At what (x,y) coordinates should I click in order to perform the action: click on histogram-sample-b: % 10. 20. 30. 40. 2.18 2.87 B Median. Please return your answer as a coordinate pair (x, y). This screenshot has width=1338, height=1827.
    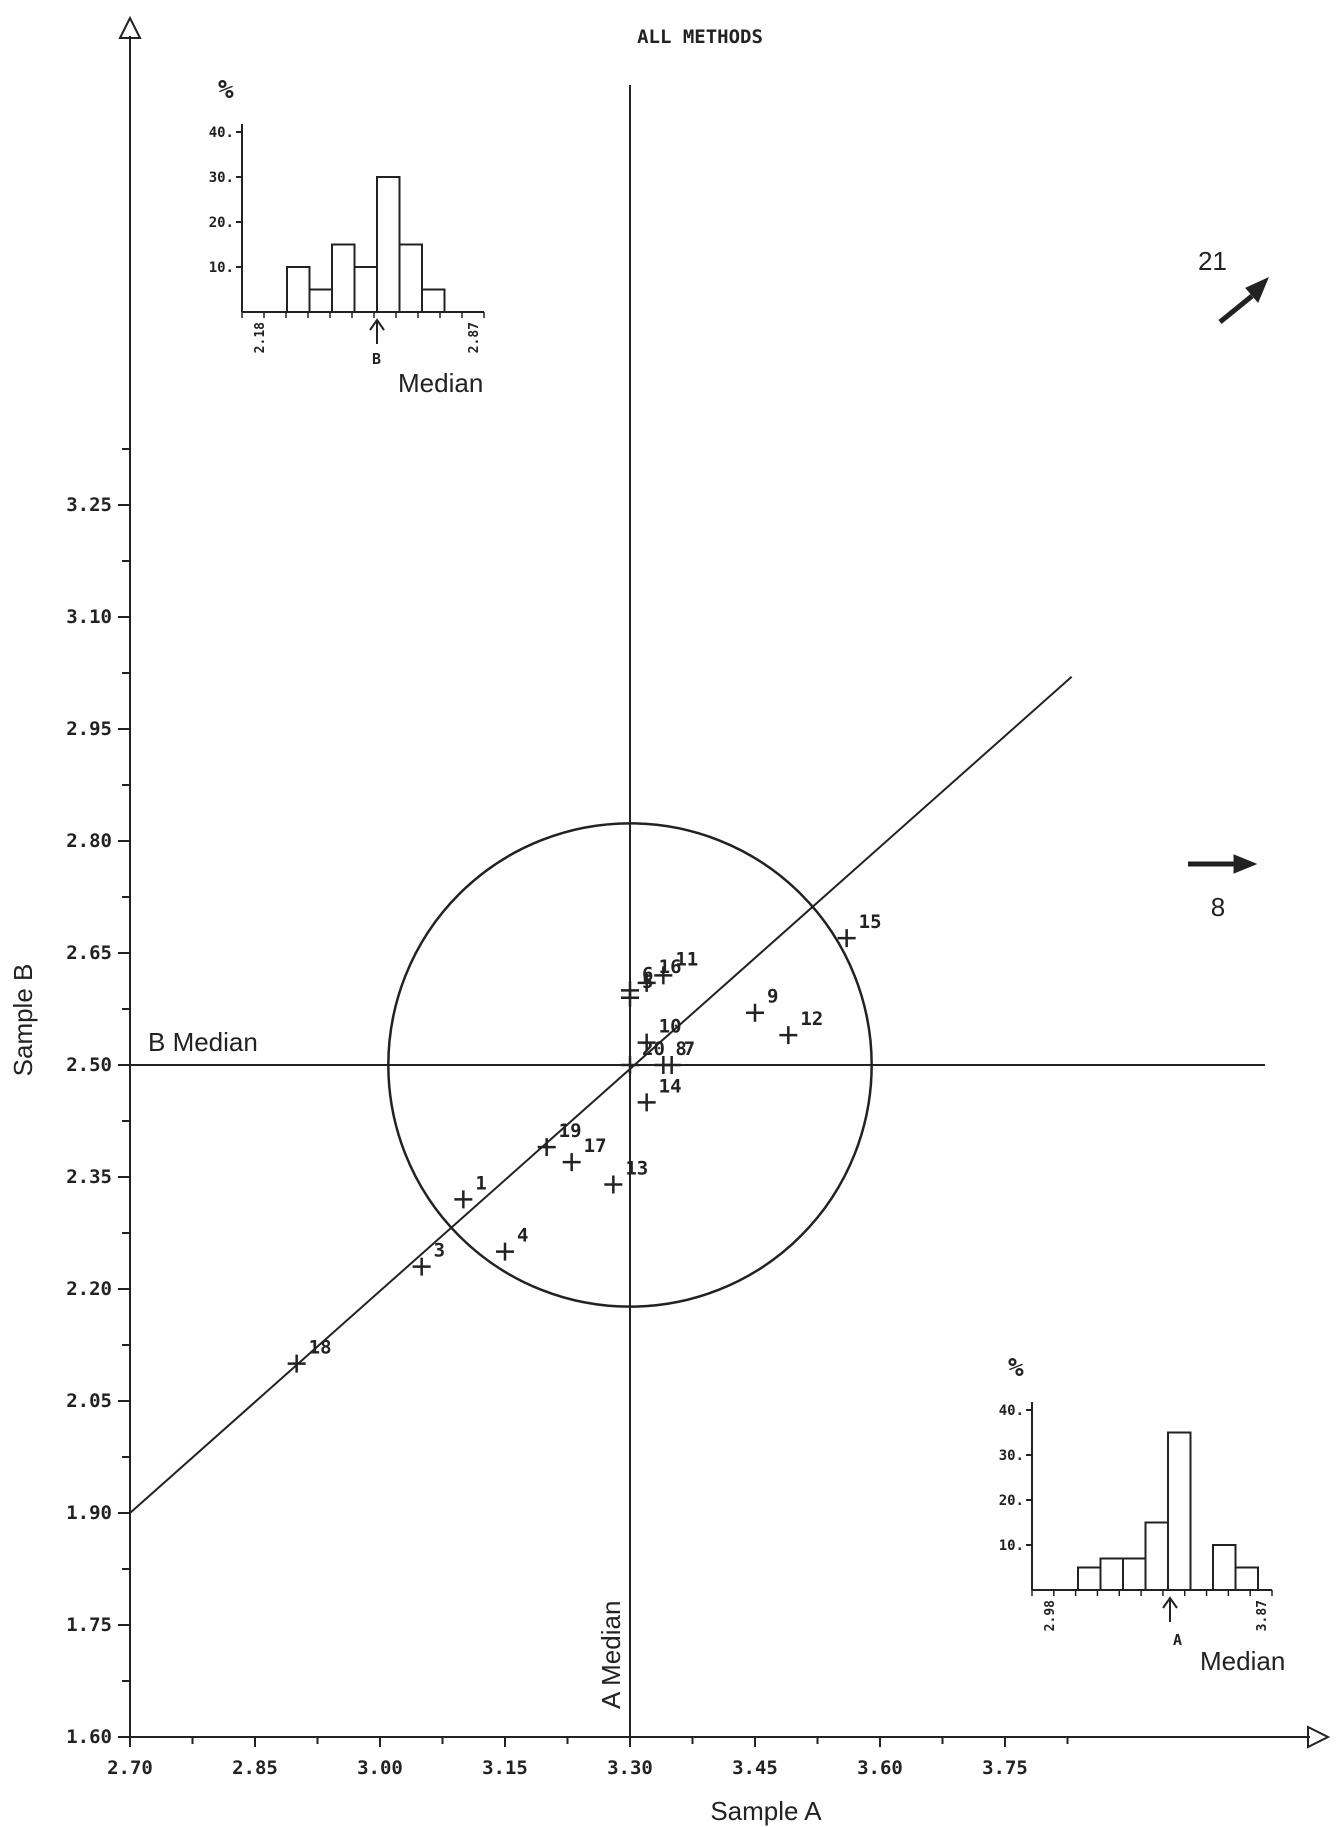
    Looking at the image, I should click on (347, 236).